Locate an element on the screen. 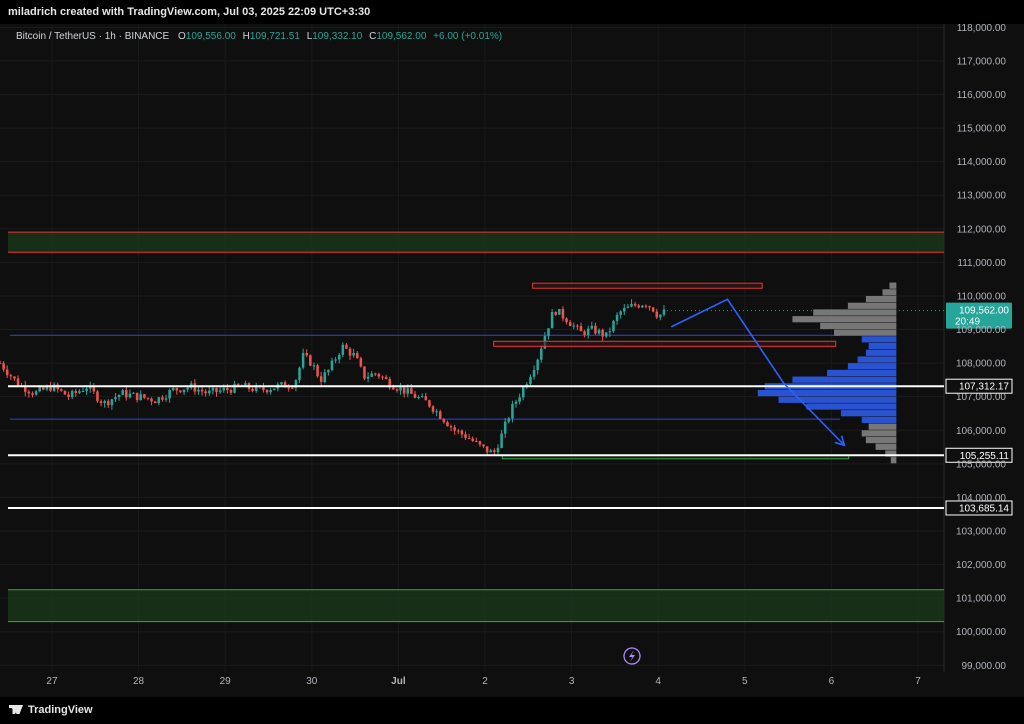 Image resolution: width=1024 pixels, height=724 pixels. x-tick-label: 29 is located at coordinates (226, 681).